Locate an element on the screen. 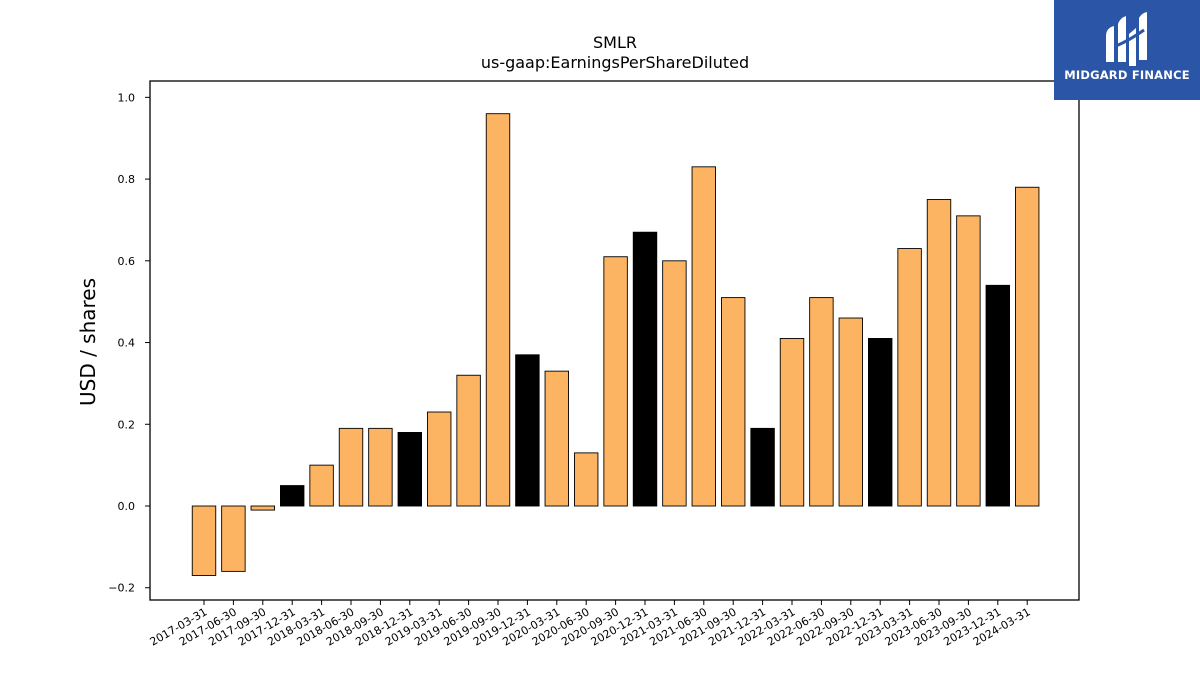  y-tick-label: 0.8 is located at coordinates (127, 179).